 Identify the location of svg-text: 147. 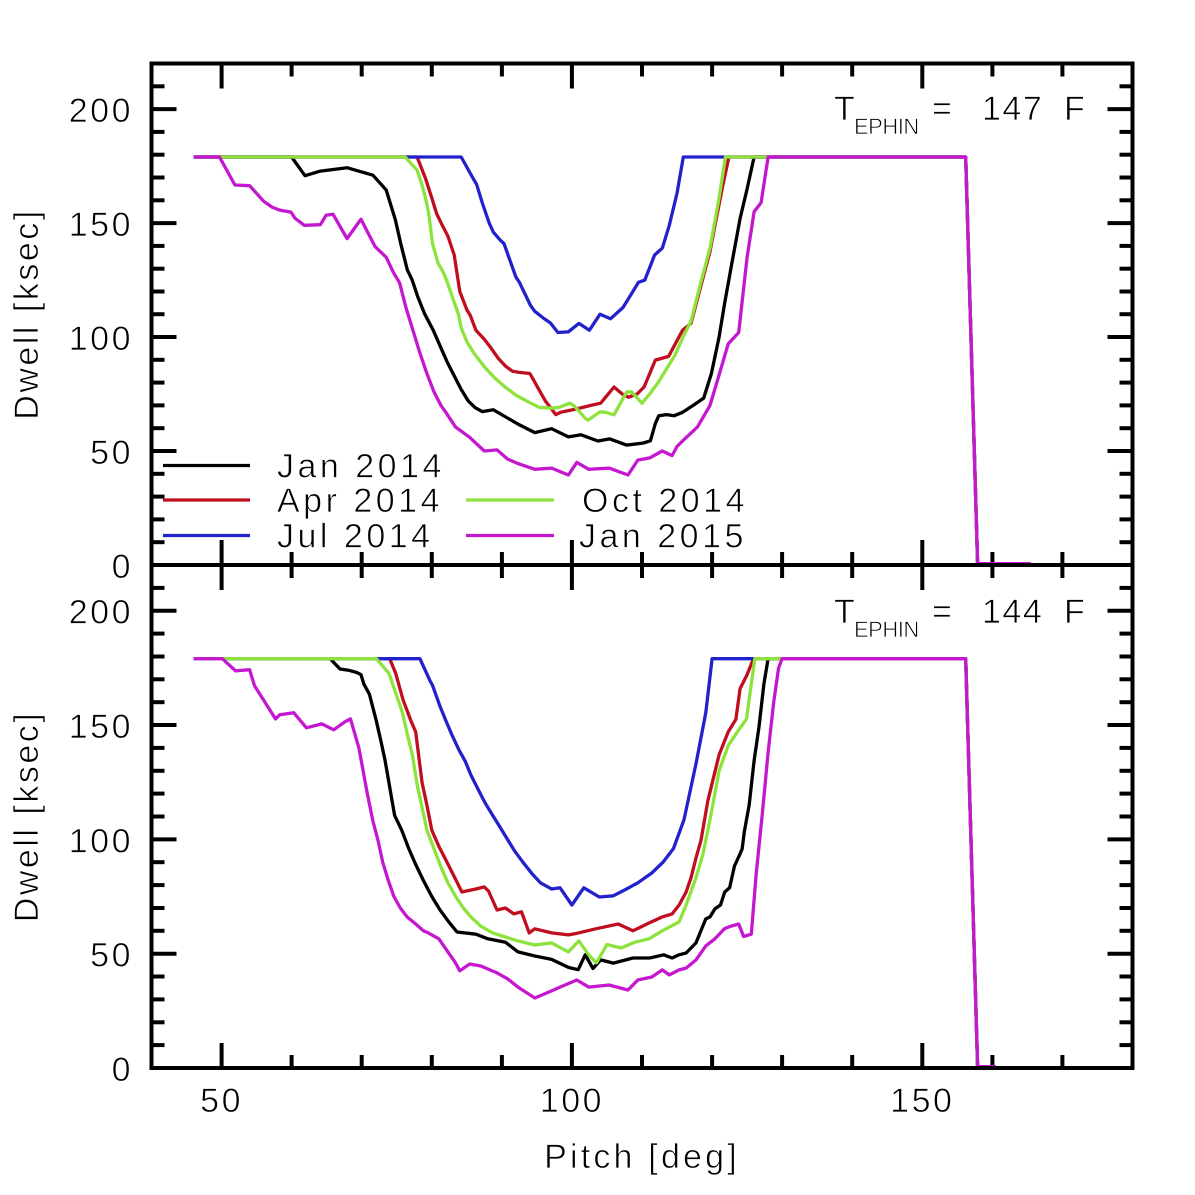
(1012, 109).